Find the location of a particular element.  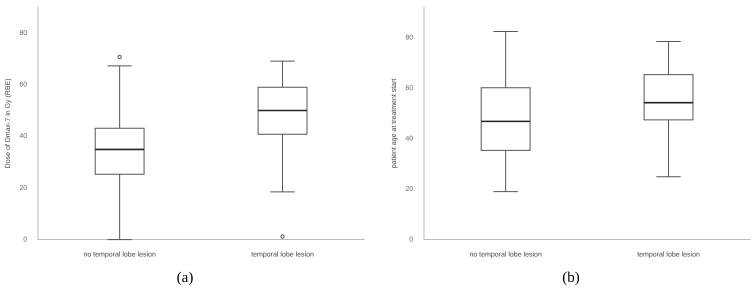

text: (a) is located at coordinates (185, 278).